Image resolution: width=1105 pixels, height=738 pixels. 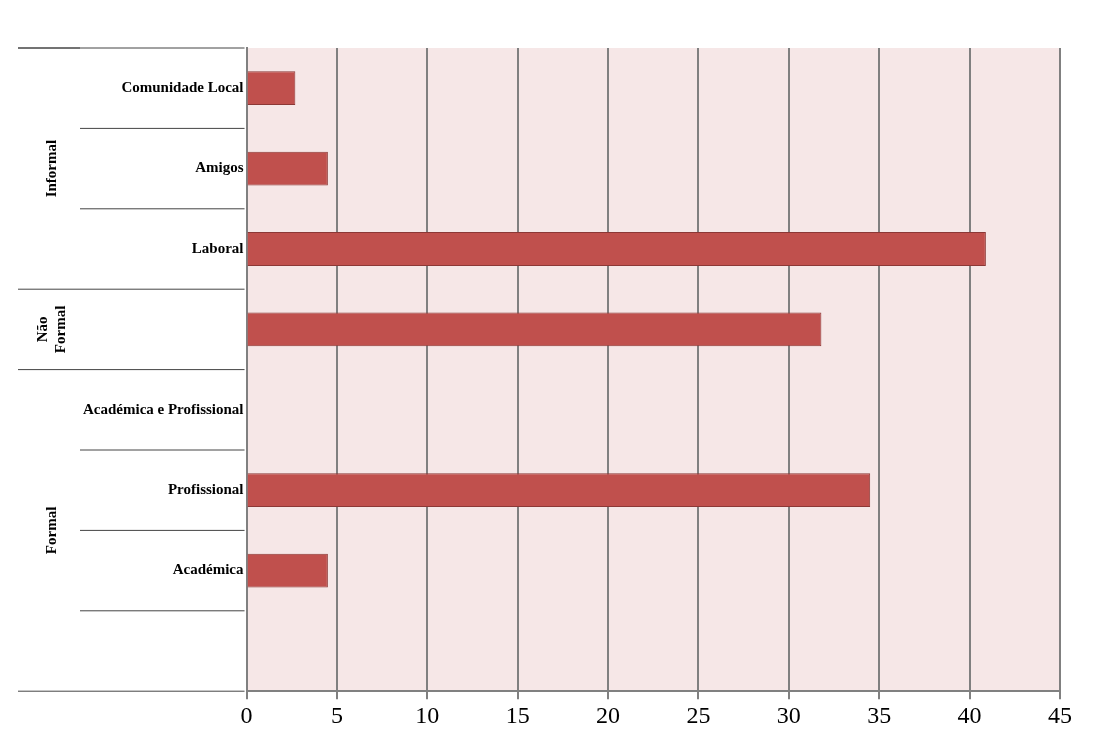 What do you see at coordinates (219, 167) in the screenshot?
I see `y-tick-label: Amigos` at bounding box center [219, 167].